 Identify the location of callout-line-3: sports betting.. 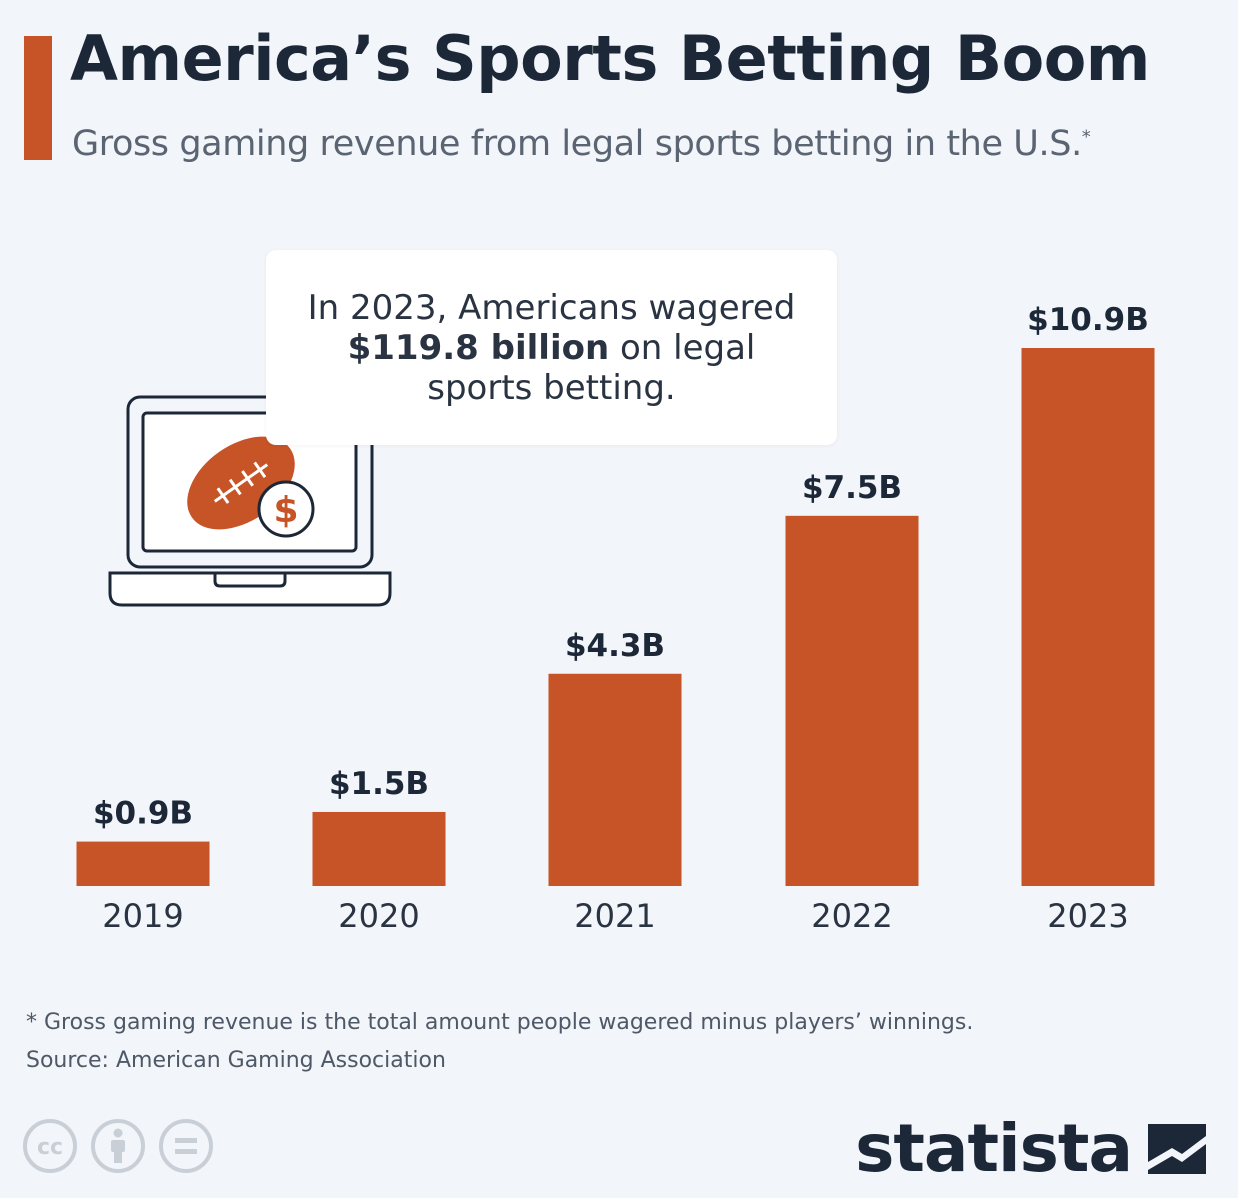
(551, 388).